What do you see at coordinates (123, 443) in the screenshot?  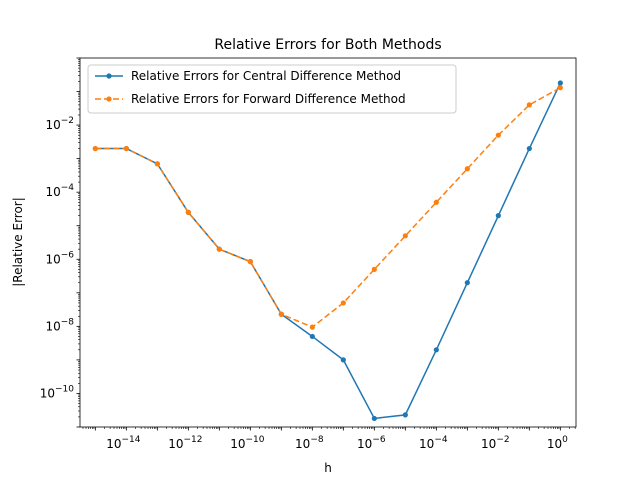 I see `x-tick-label: 10⁻¹⁴` at bounding box center [123, 443].